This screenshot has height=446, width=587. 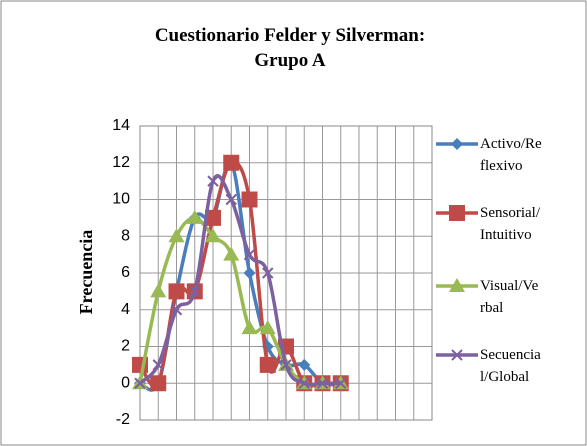 What do you see at coordinates (123, 419) in the screenshot?
I see `y-tick-label: -2` at bounding box center [123, 419].